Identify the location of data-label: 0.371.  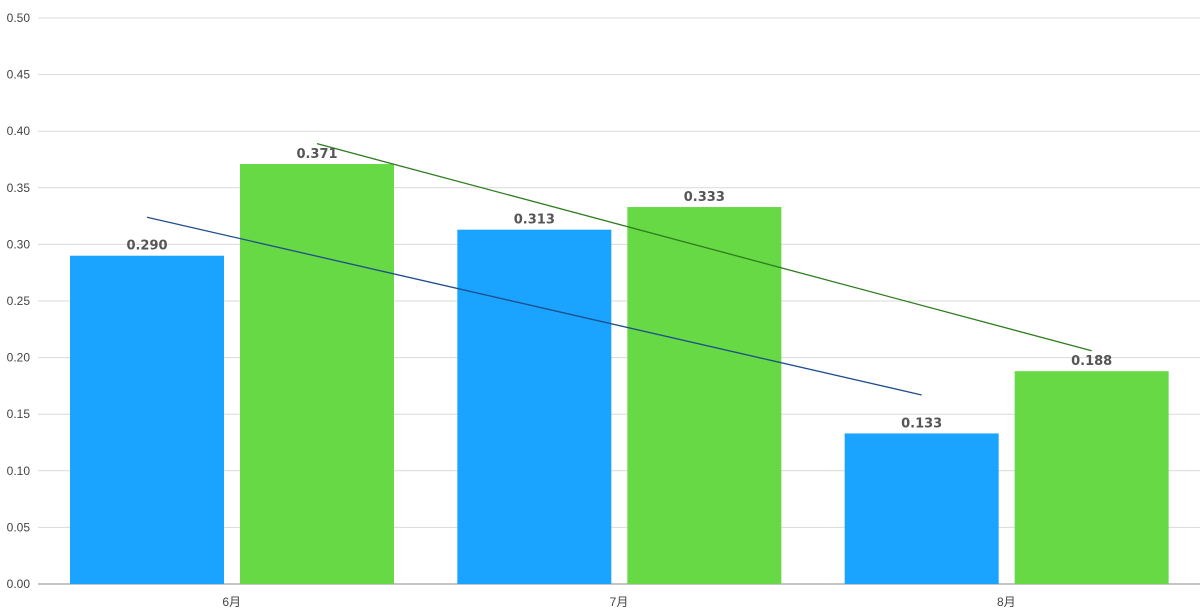
(316, 154).